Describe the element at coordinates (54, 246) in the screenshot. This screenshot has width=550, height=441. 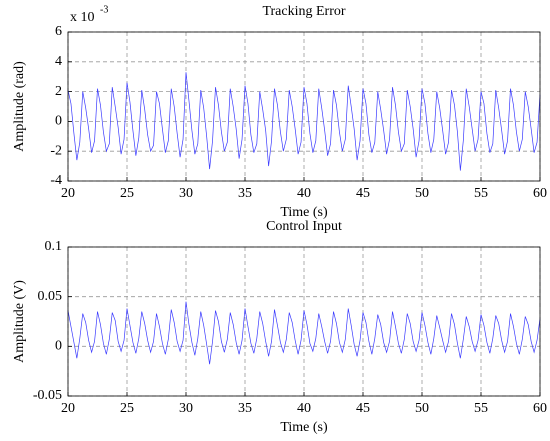
I see `y-tick-label: 0.1` at that location.